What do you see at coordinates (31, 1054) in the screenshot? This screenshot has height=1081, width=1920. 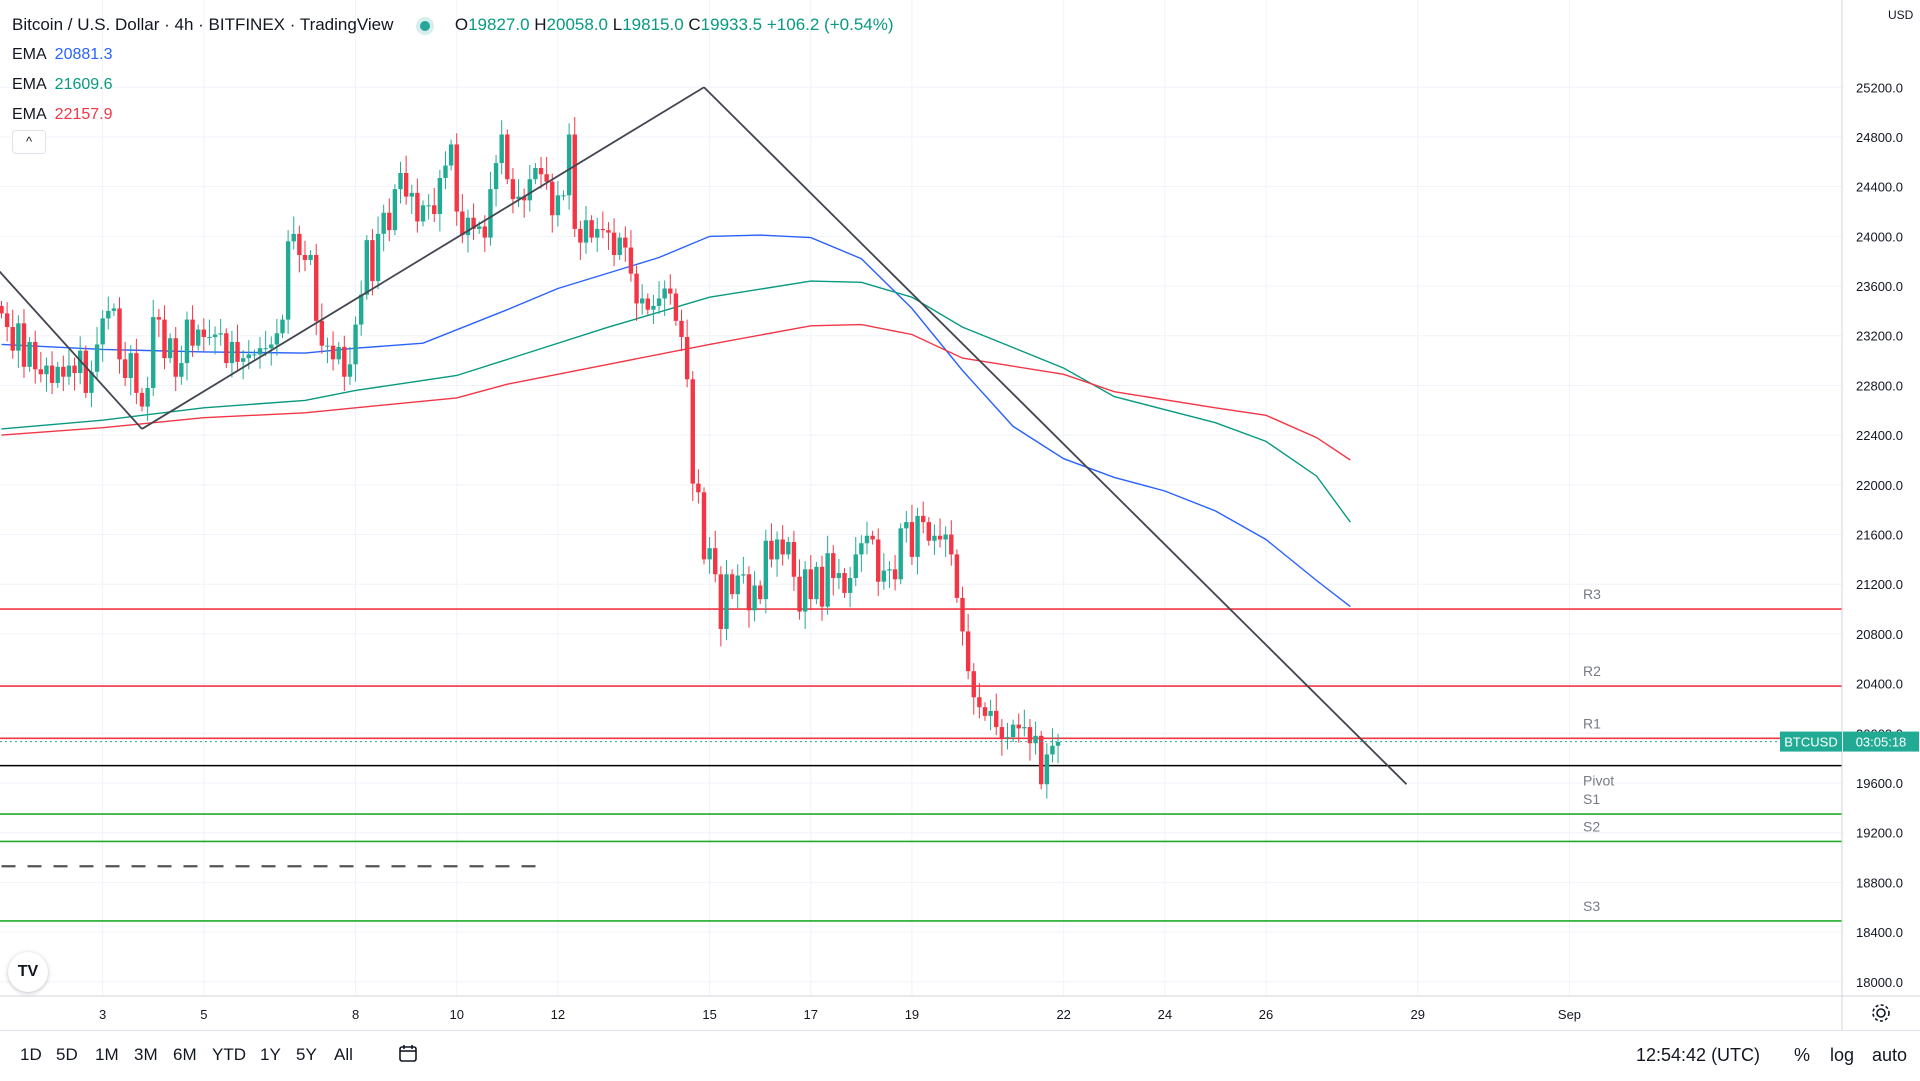 I see `range-1d-button: 1D` at bounding box center [31, 1054].